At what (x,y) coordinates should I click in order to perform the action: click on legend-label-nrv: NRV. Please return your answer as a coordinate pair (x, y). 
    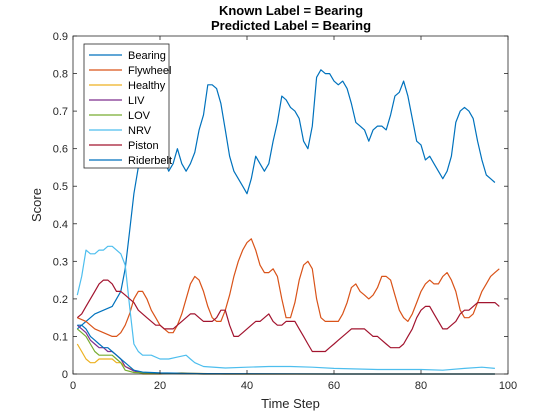
    Looking at the image, I should click on (140, 131).